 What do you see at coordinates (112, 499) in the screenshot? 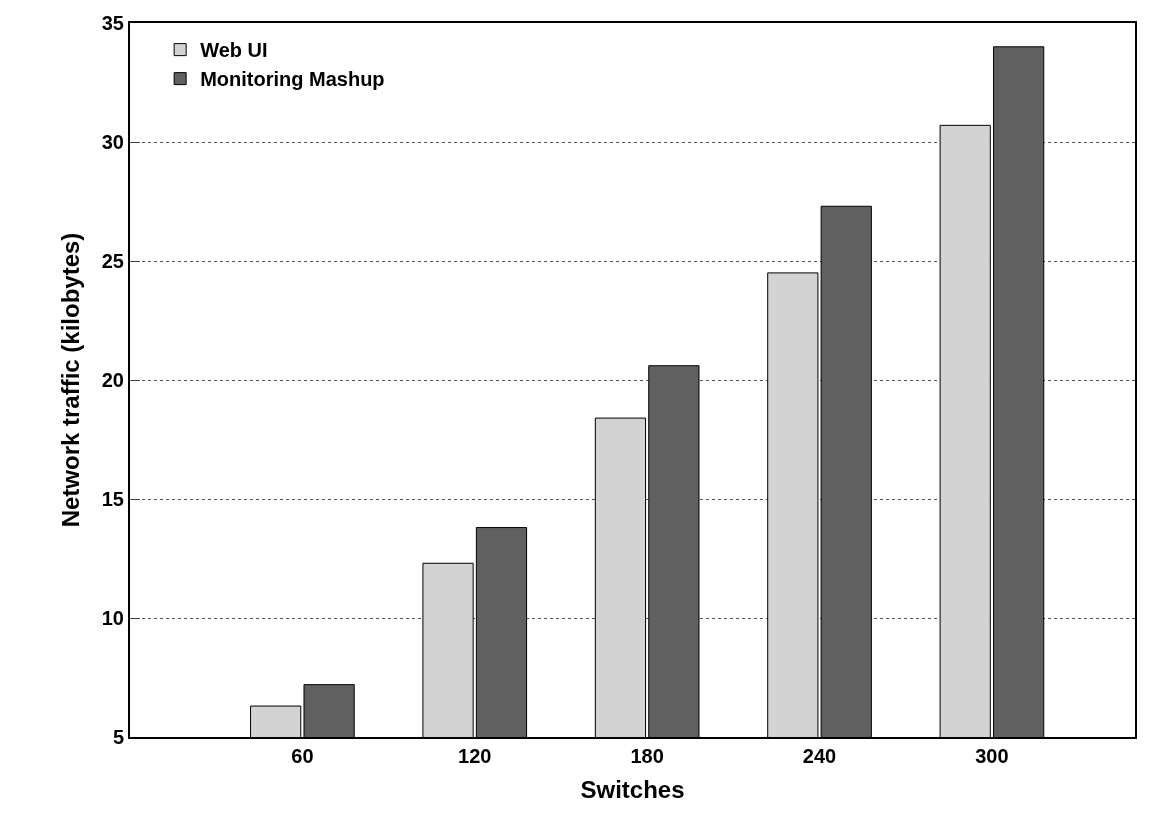
I see `y-tick-label: 15` at bounding box center [112, 499].